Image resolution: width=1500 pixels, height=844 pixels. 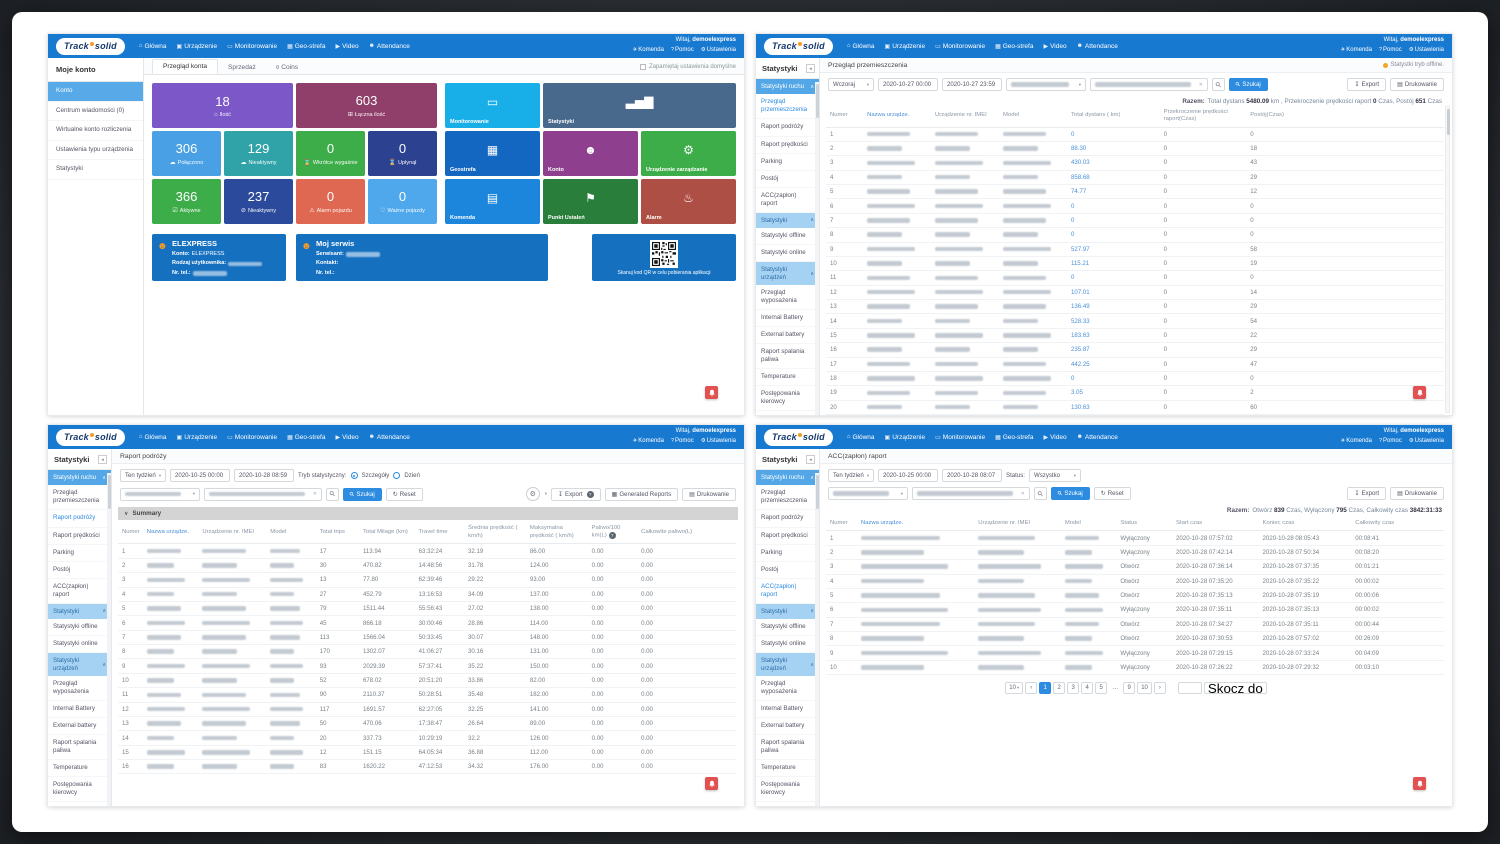 What do you see at coordinates (1054, 437) in the screenshot?
I see `nav-video: ▶ Video` at bounding box center [1054, 437].